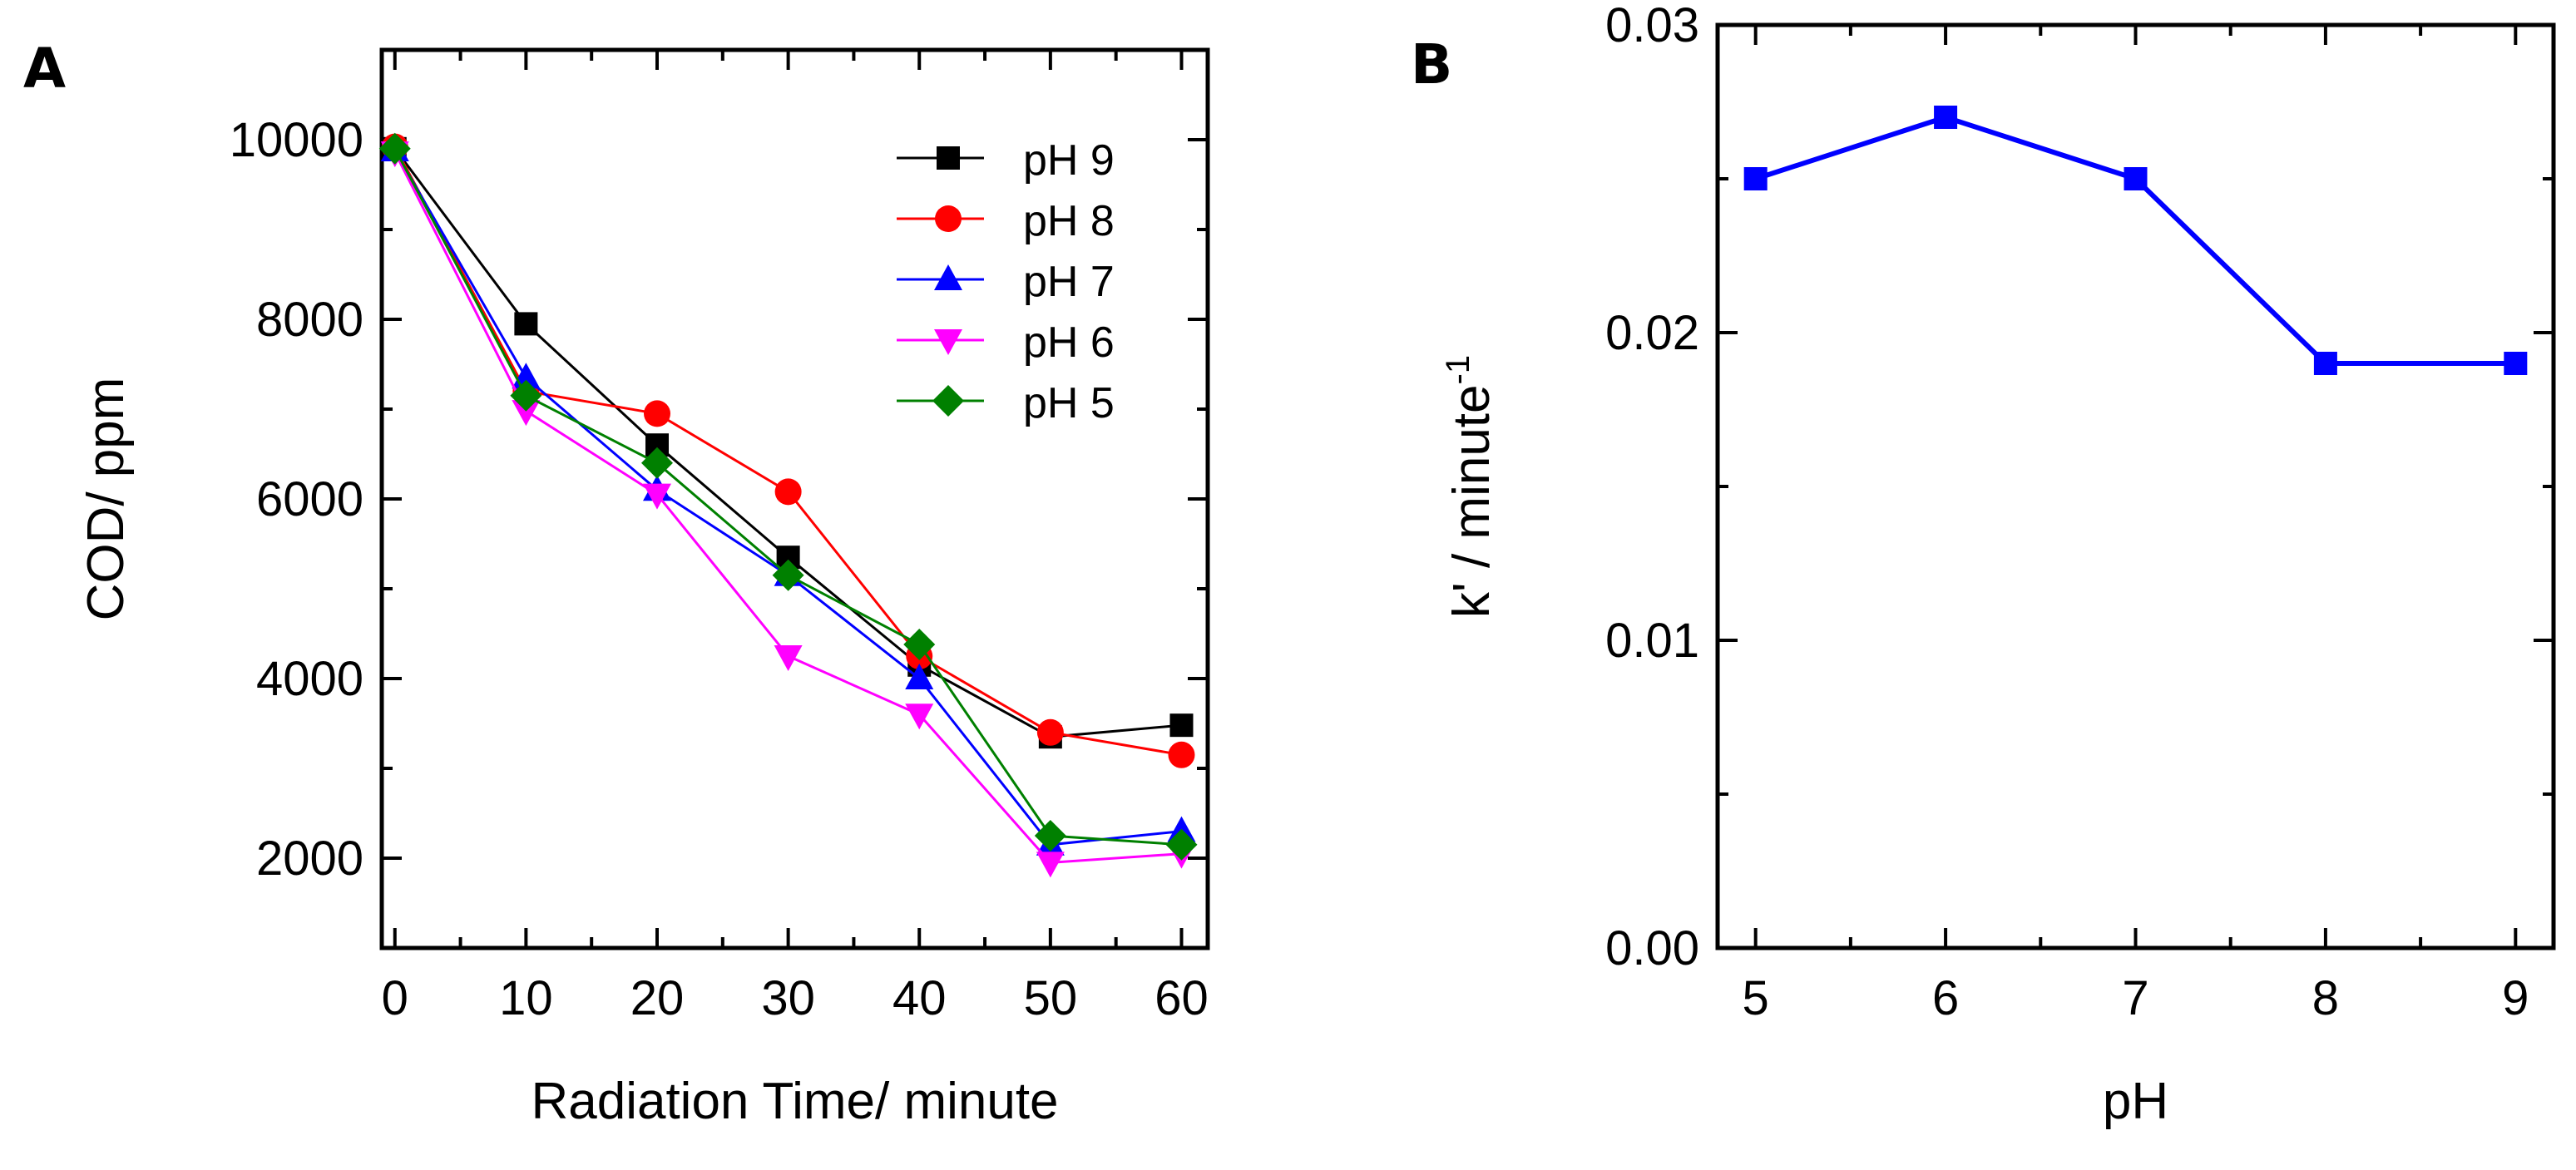 The width and height of the screenshot is (2576, 1170). Describe the element at coordinates (2135, 998) in the screenshot. I see `x-tick-label: 7` at that location.